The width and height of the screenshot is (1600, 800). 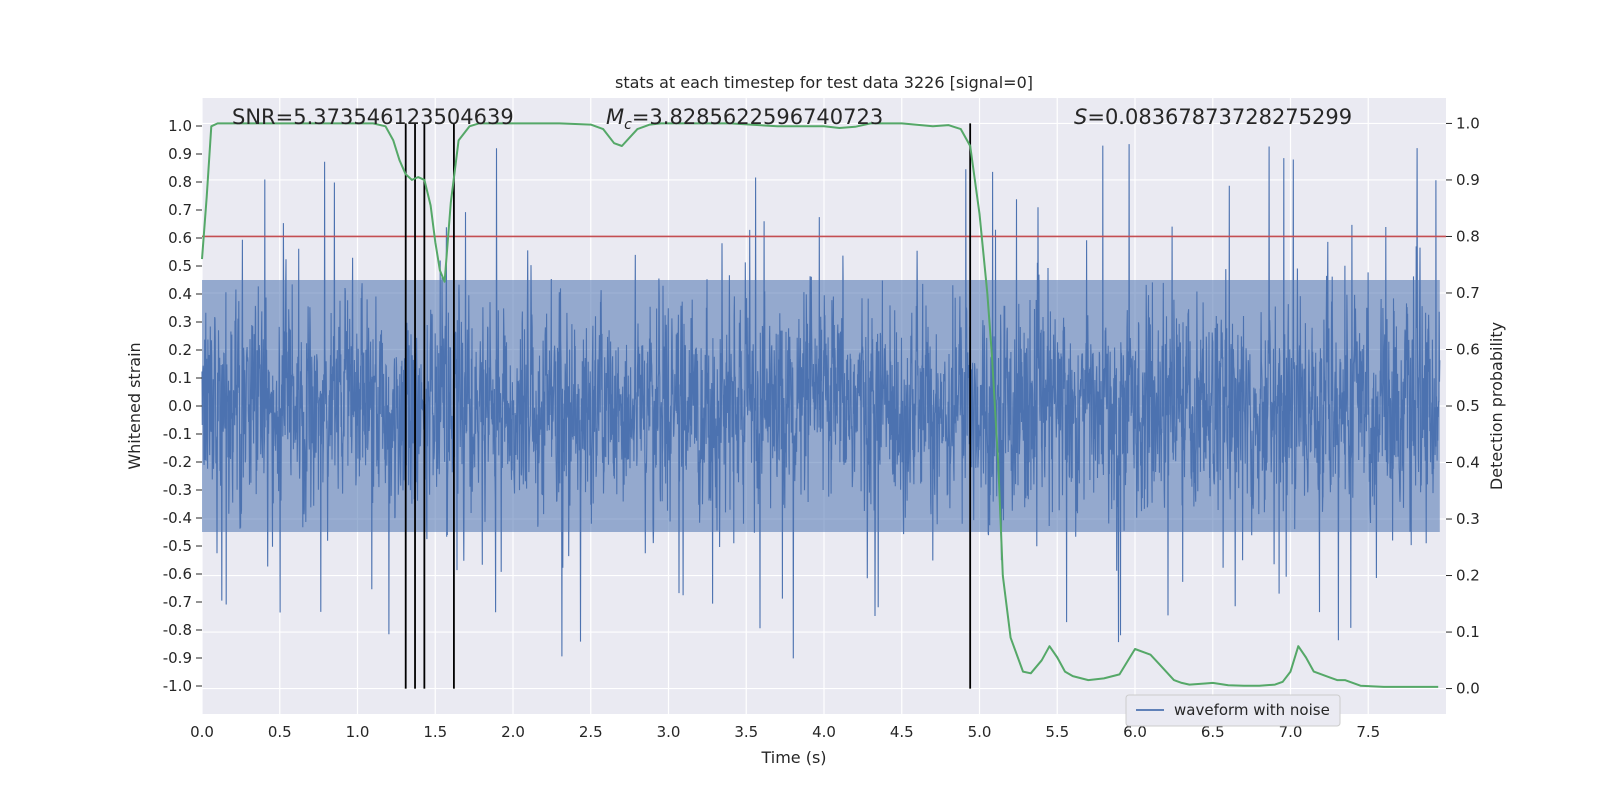 I want to click on y-tick-label: 0.9, so click(x=180, y=154).